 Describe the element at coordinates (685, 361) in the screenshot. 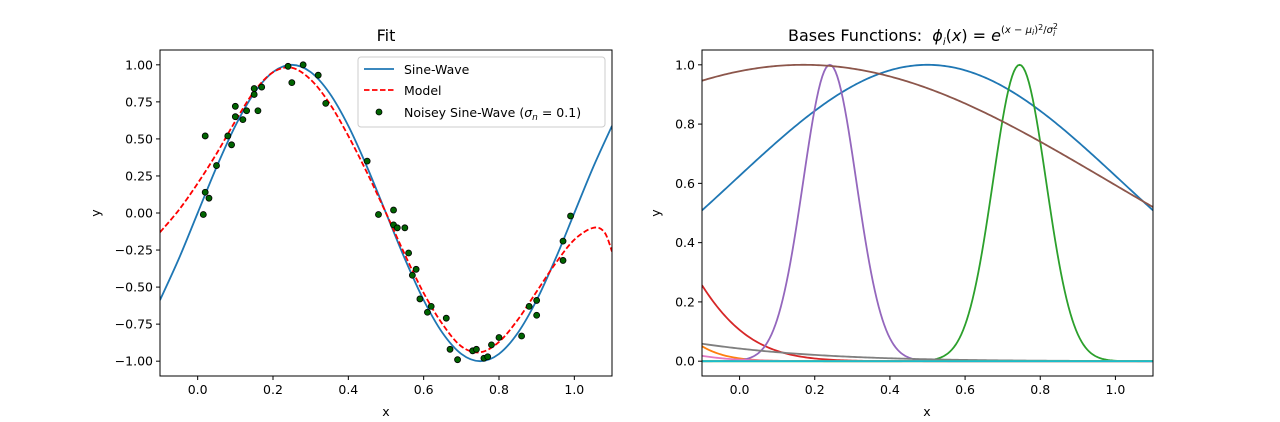

I see `y-tick-label: 0.0` at that location.